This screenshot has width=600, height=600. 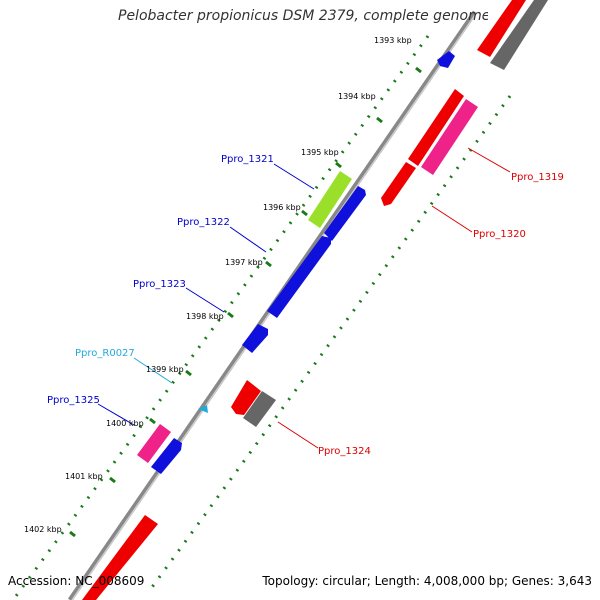 I want to click on gene-label-Ppro_1321: Ppro_1321, so click(x=247, y=159).